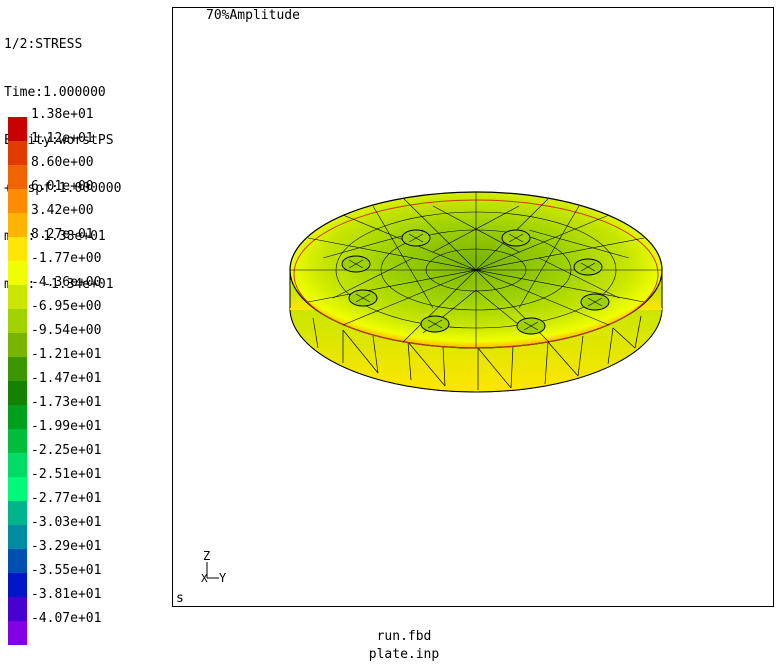  What do you see at coordinates (477, 352) in the screenshot?
I see `side-mesh` at bounding box center [477, 352].